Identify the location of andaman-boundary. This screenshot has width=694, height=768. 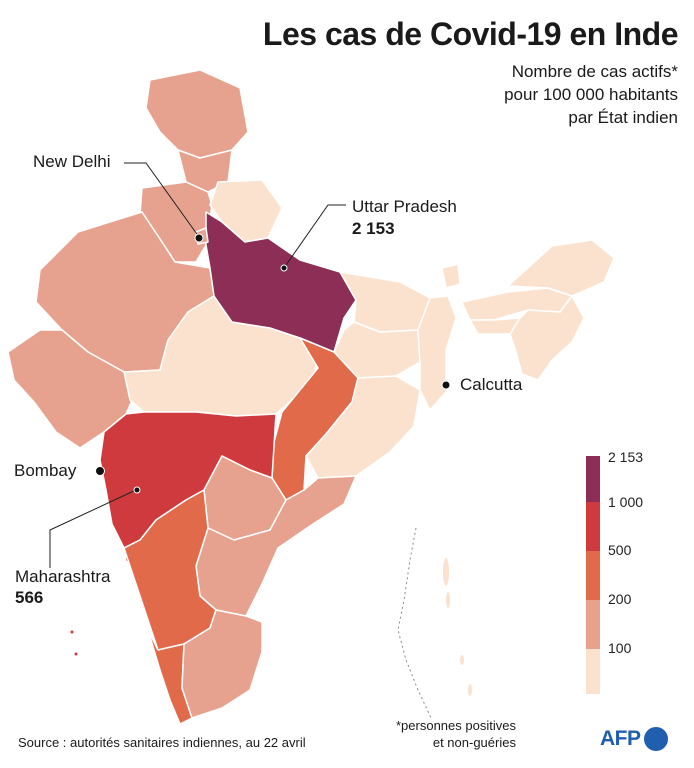
(415, 624).